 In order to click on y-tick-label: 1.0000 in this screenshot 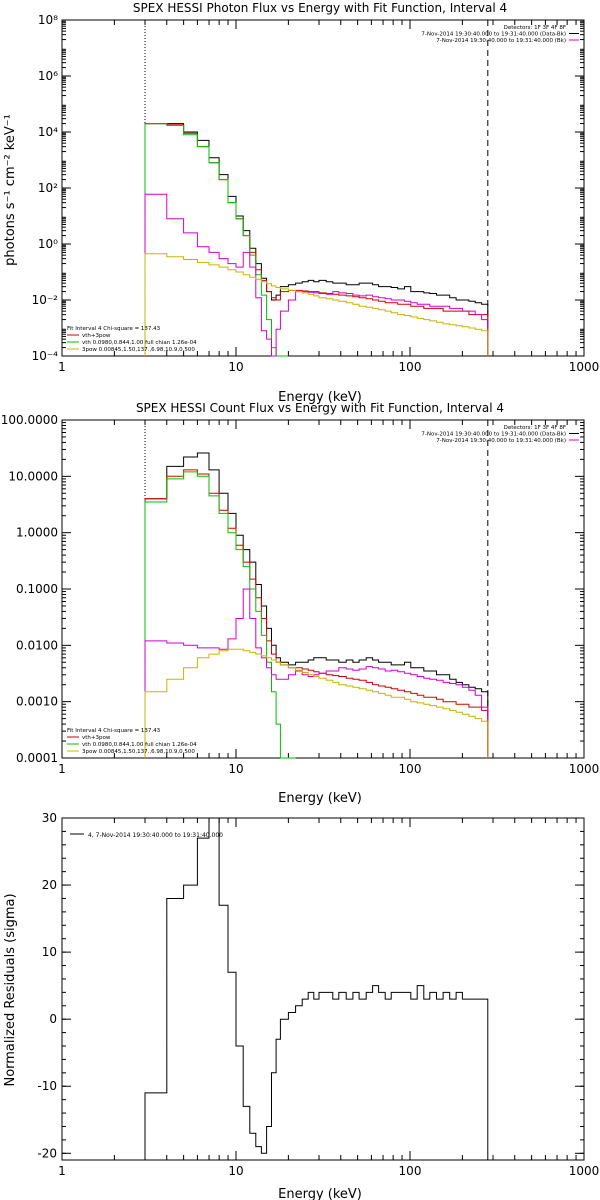, I will do `click(37, 533)`.